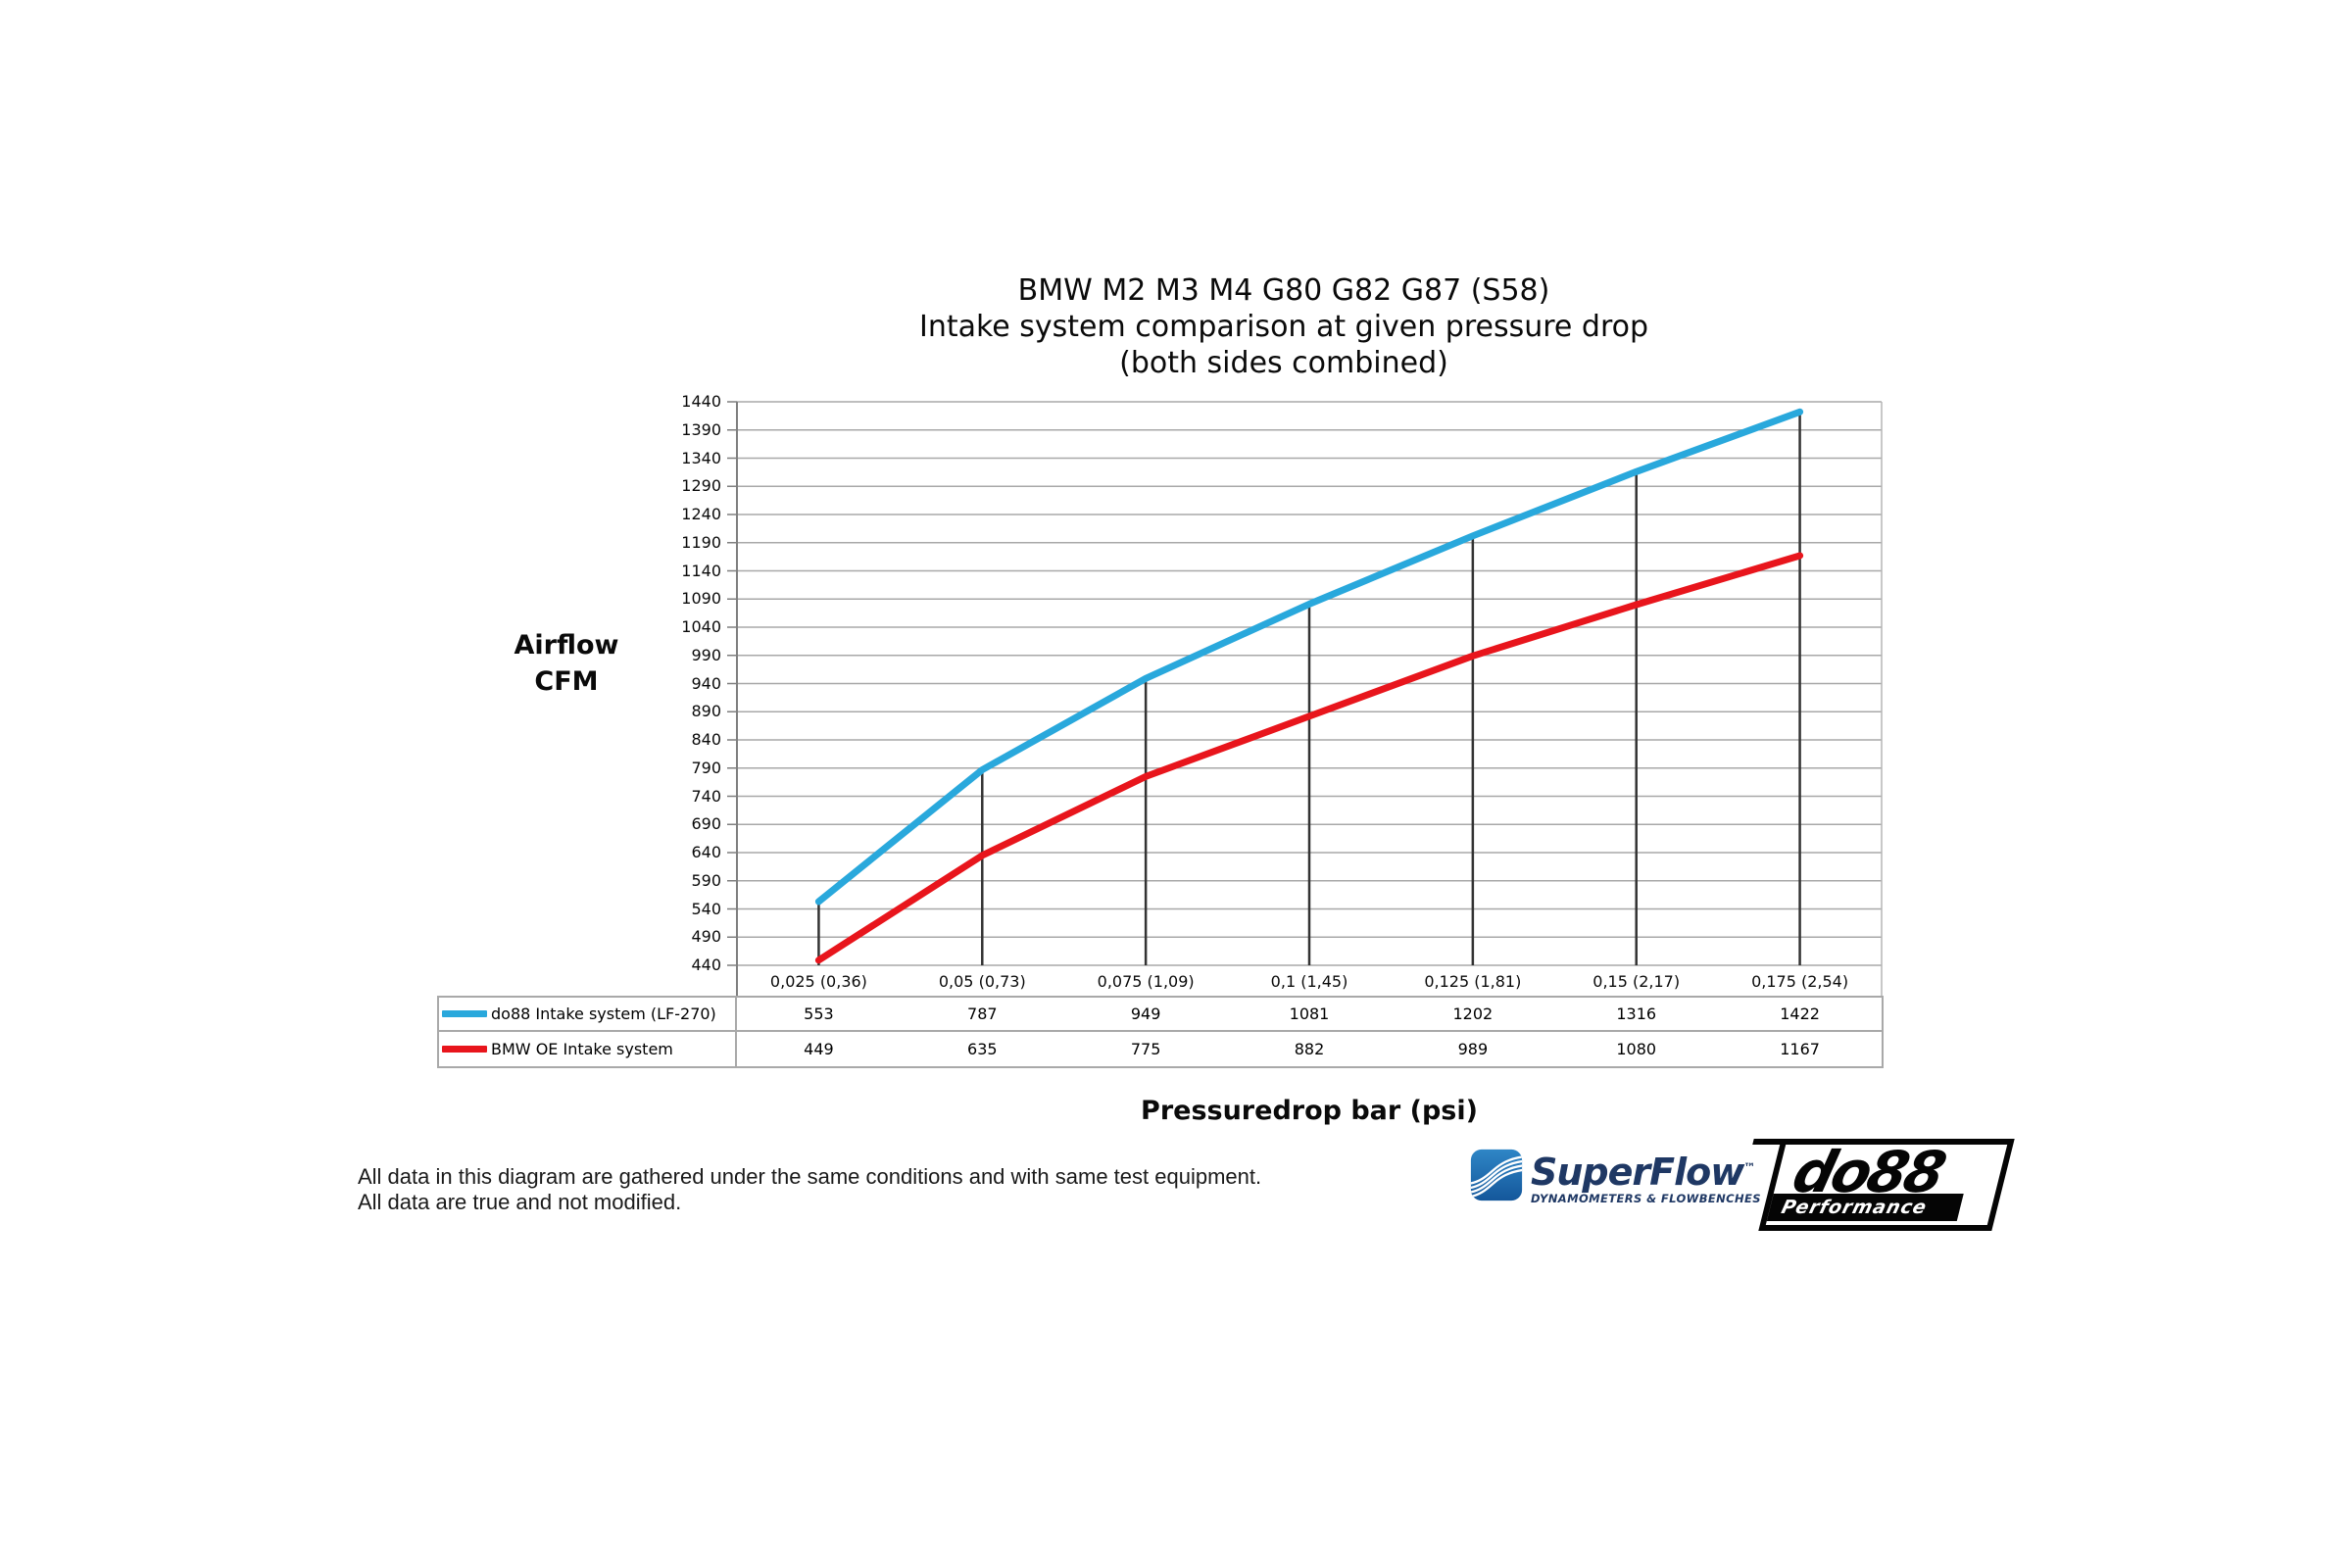  Describe the element at coordinates (706, 739) in the screenshot. I see `y-tick-label: 840` at that location.